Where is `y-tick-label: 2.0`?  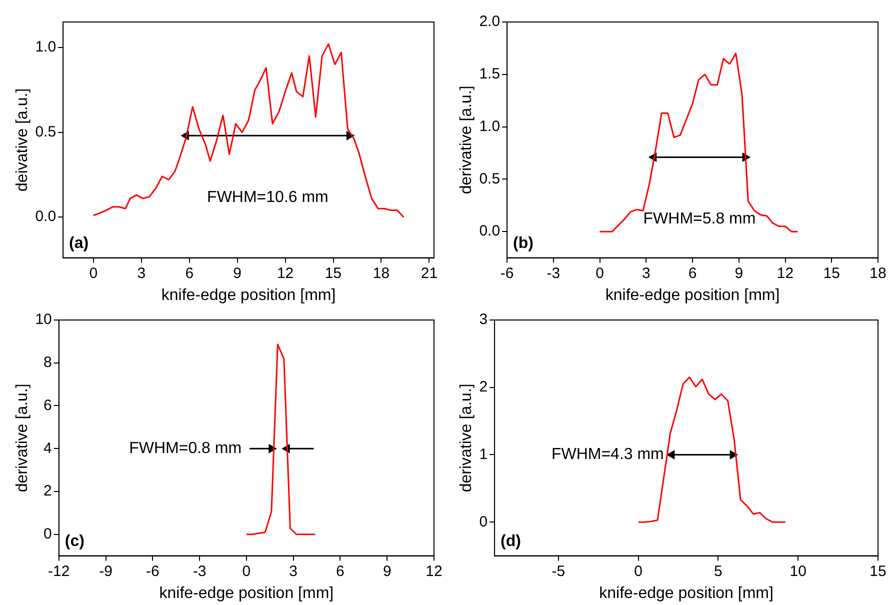 y-tick-label: 2.0 is located at coordinates (489, 21).